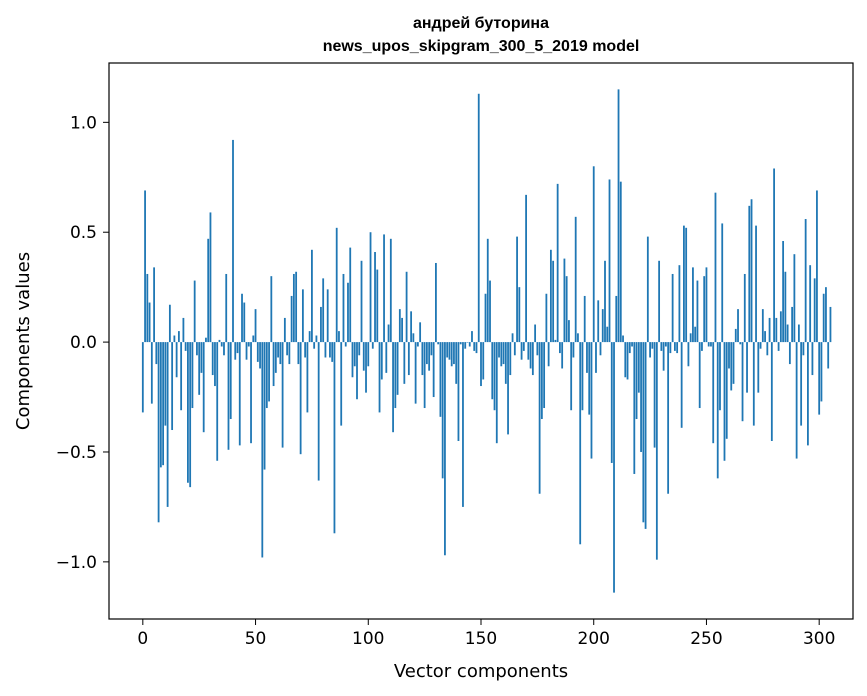 This screenshot has width=867, height=696. What do you see at coordinates (83, 233) in the screenshot?
I see `y-tick-label: 0.5` at bounding box center [83, 233].